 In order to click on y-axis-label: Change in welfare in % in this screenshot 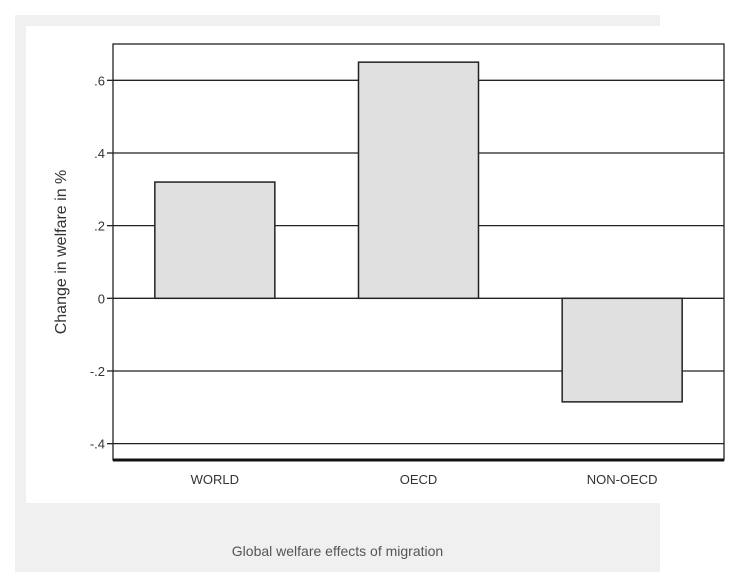, I will do `click(61, 252)`.